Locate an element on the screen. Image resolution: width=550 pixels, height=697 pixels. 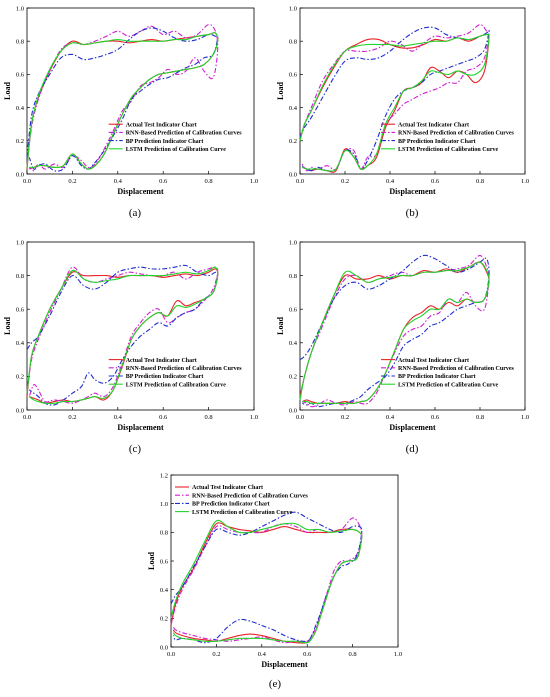
plot-frame is located at coordinates (284, 561).